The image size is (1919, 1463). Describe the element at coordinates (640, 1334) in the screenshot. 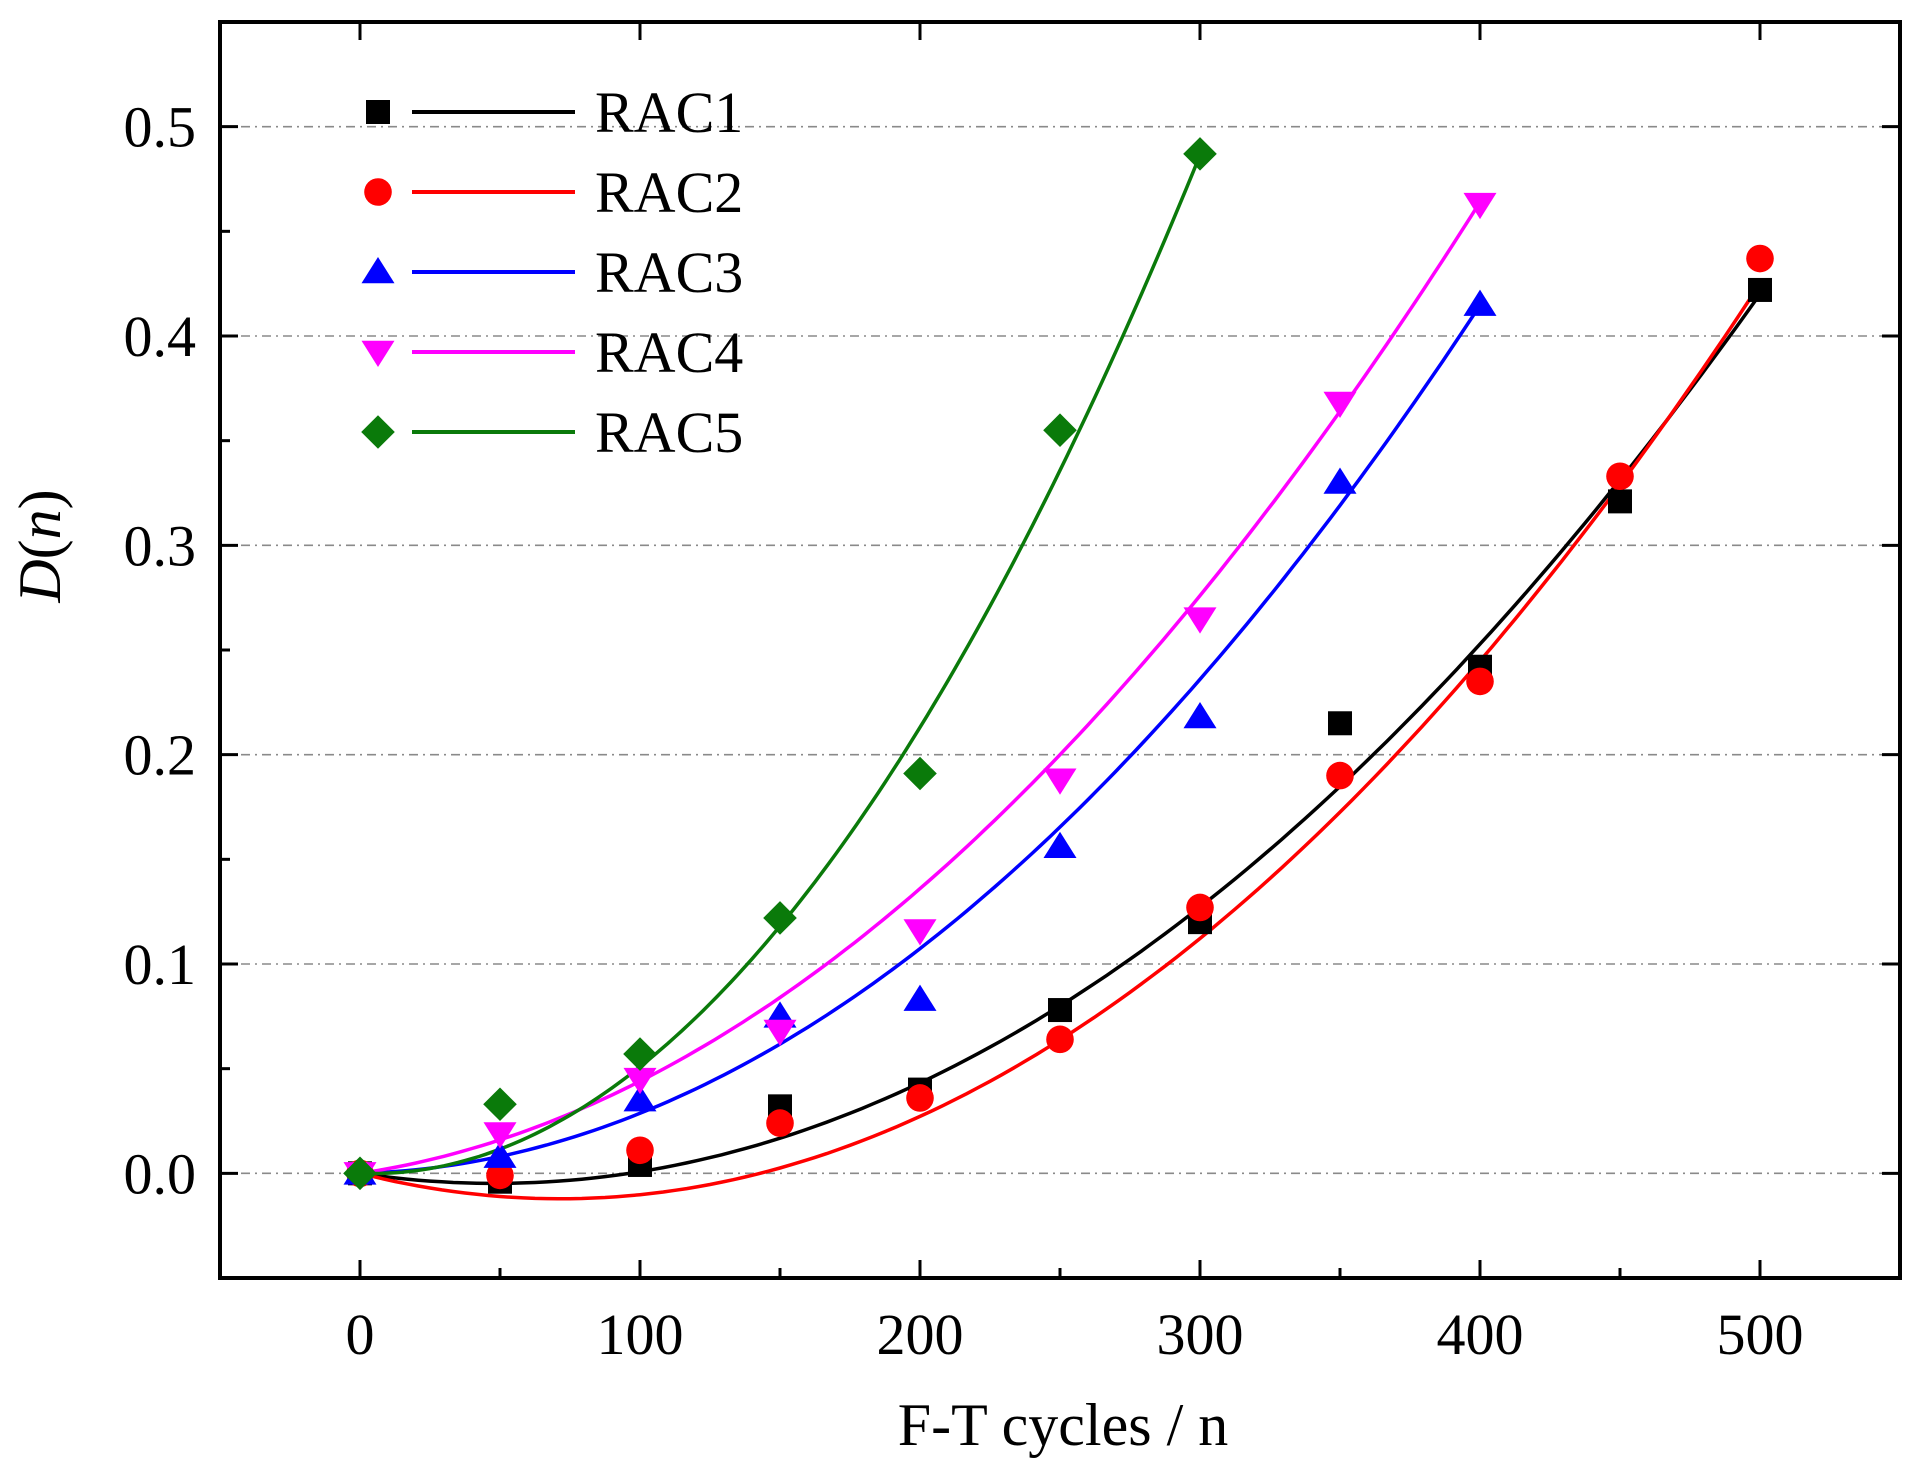

I see `x-tick-label: 100` at that location.